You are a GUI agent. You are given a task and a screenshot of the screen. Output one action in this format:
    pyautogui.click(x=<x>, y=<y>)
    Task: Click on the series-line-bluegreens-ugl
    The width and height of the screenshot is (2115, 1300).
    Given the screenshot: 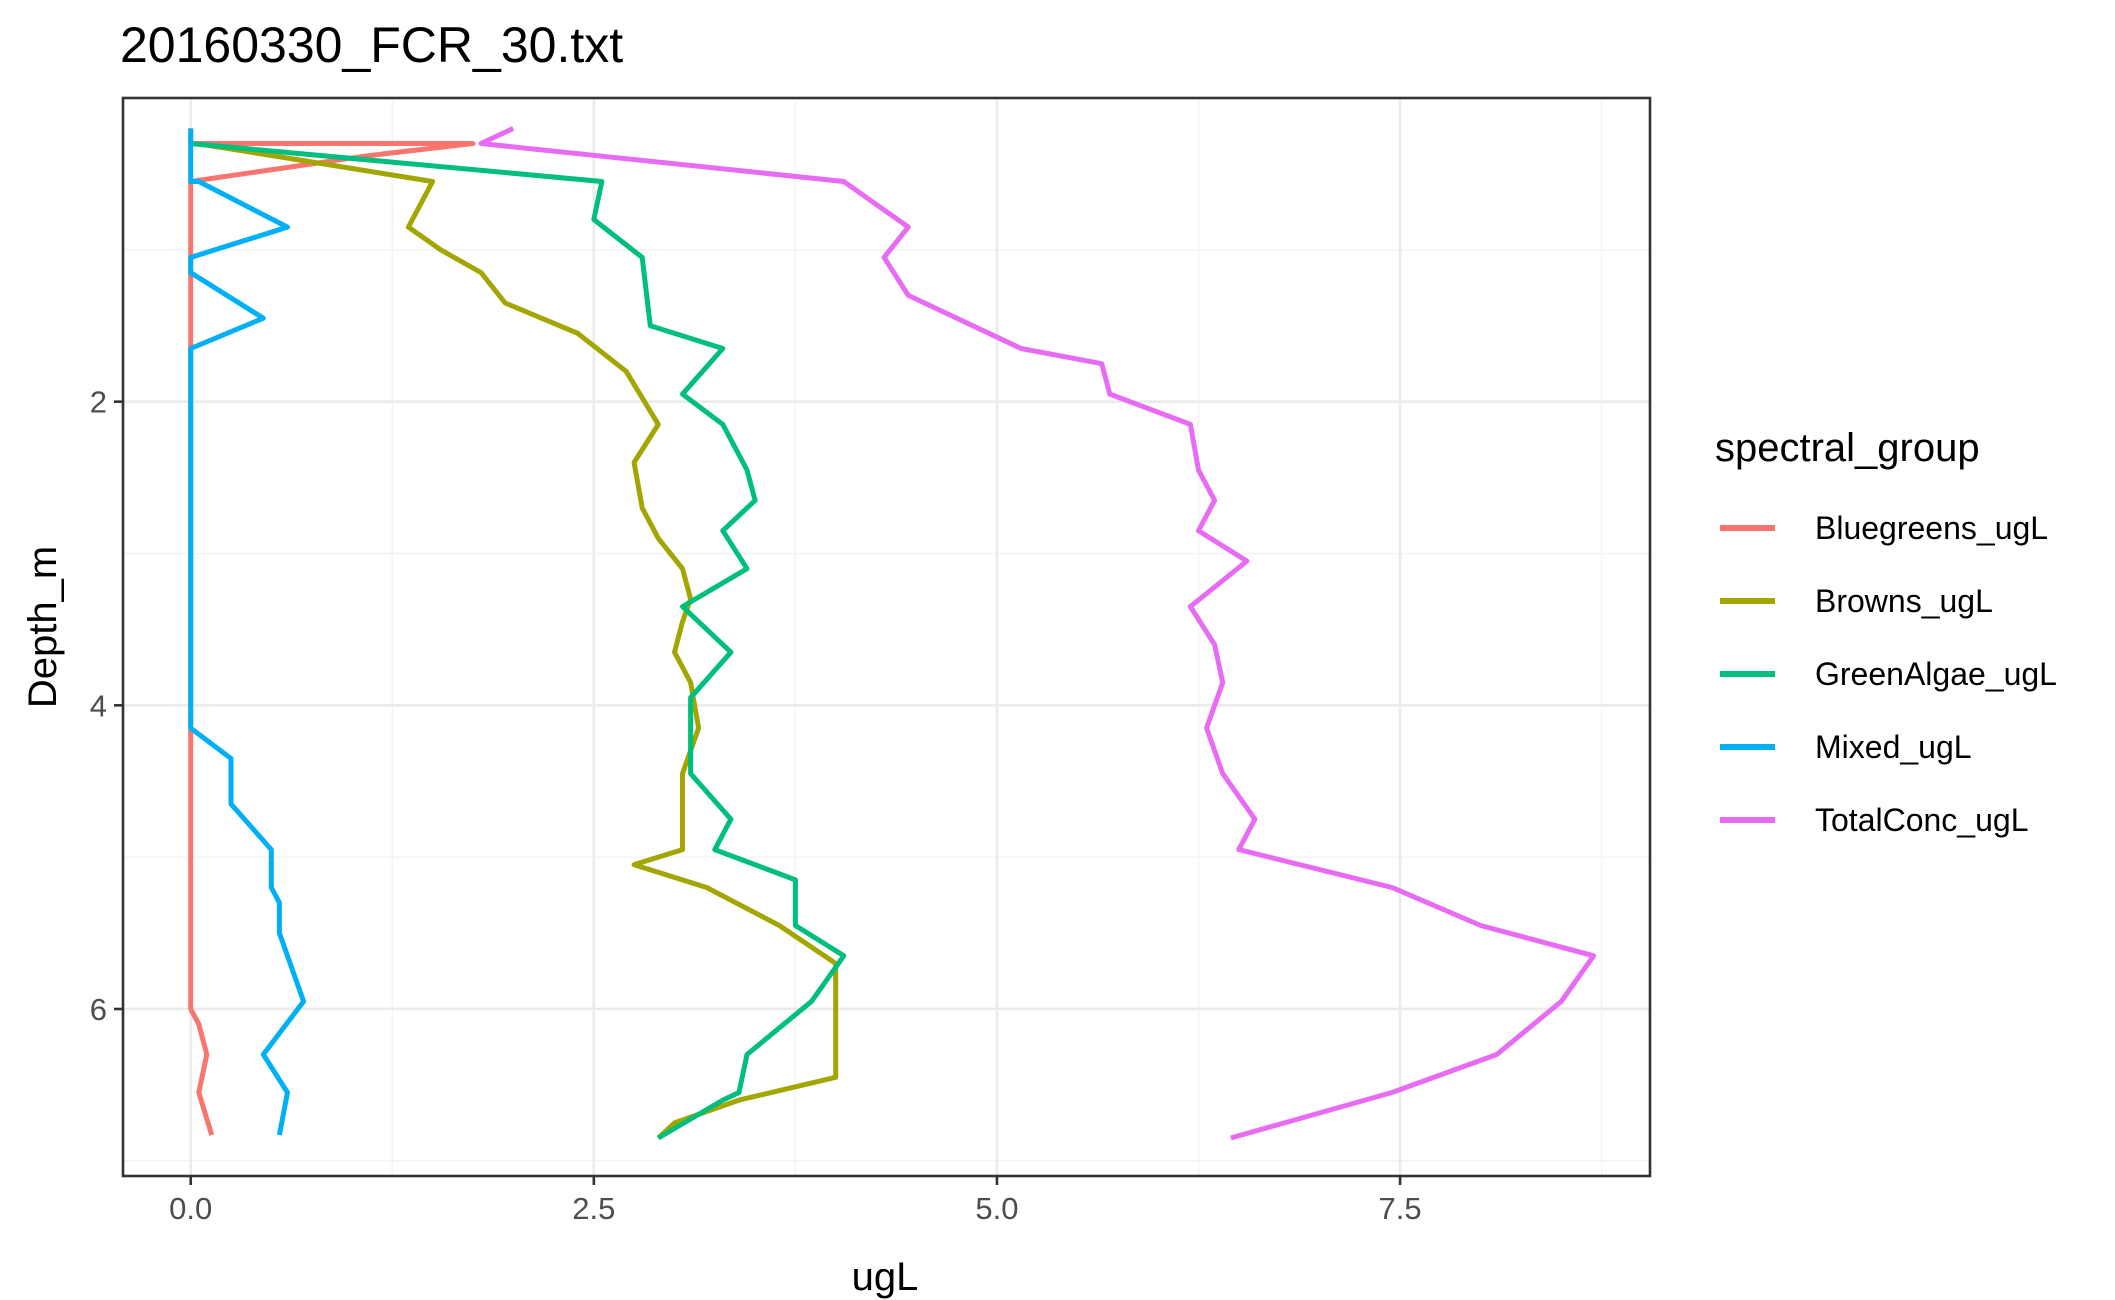 What is the action you would take?
    pyautogui.click(x=332, y=632)
    